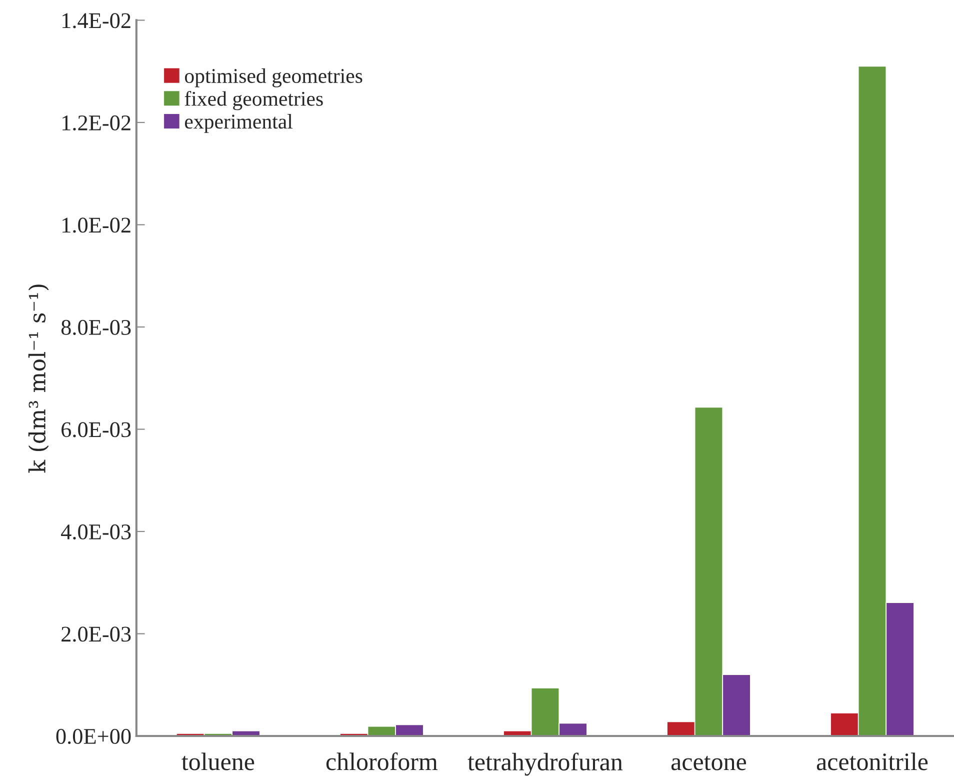 This screenshot has width=954, height=778. I want to click on x-tick-label: chloroform, so click(382, 761).